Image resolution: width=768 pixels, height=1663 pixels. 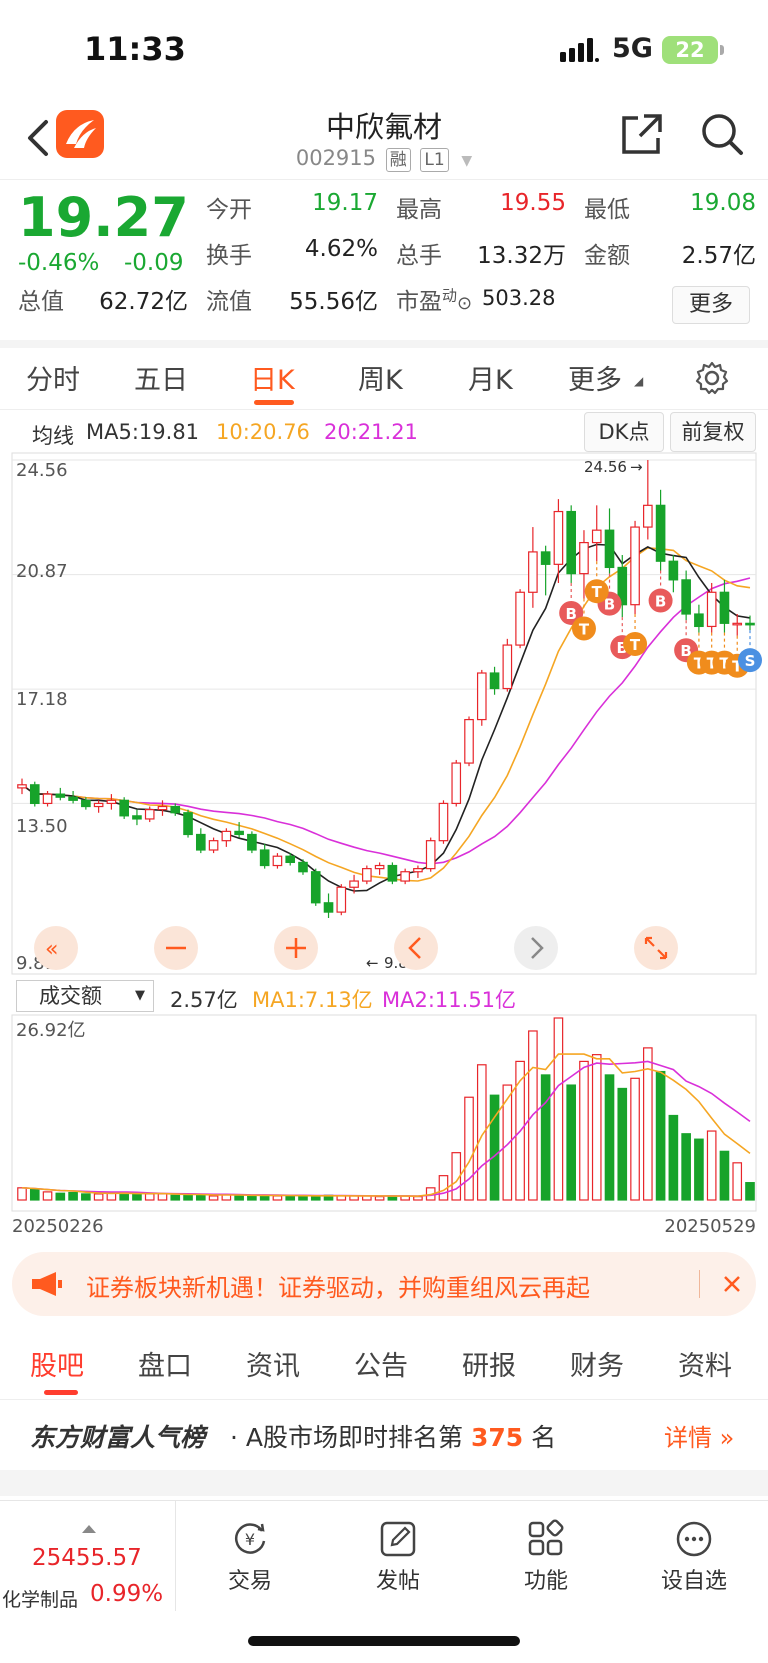 What do you see at coordinates (249, 1581) in the screenshot?
I see `trade-label: 交易` at bounding box center [249, 1581].